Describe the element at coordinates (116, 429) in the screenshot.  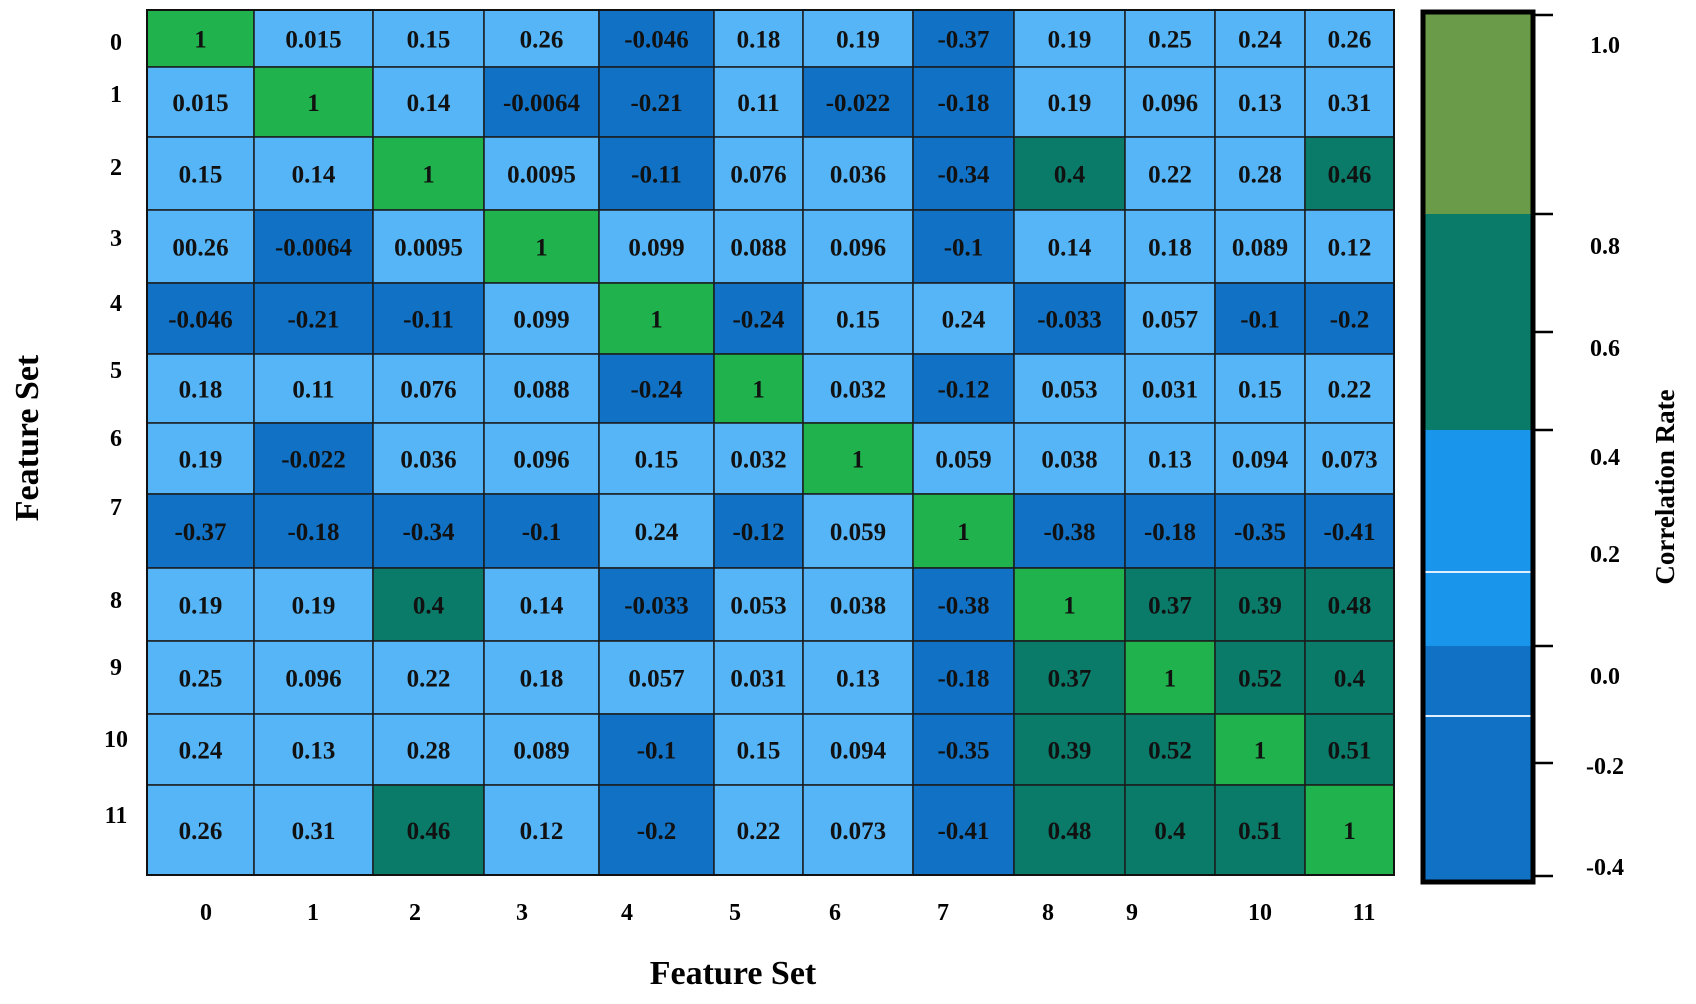
I see `y-tick-labels: 0 1 2 3 4 5 6 7 8 9 10 11` at that location.